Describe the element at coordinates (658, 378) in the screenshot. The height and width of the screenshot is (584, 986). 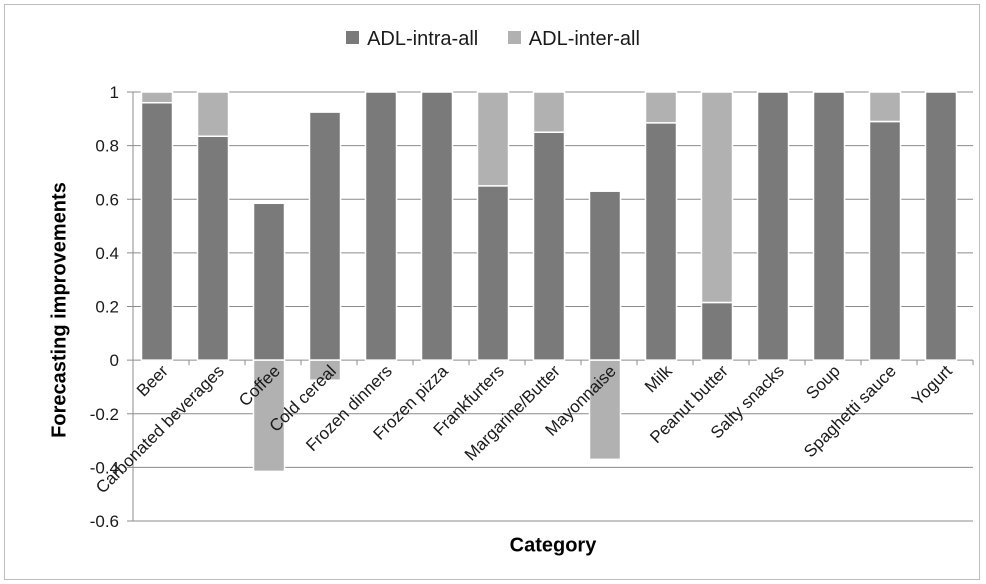
I see `x-tick-label: Milk` at that location.